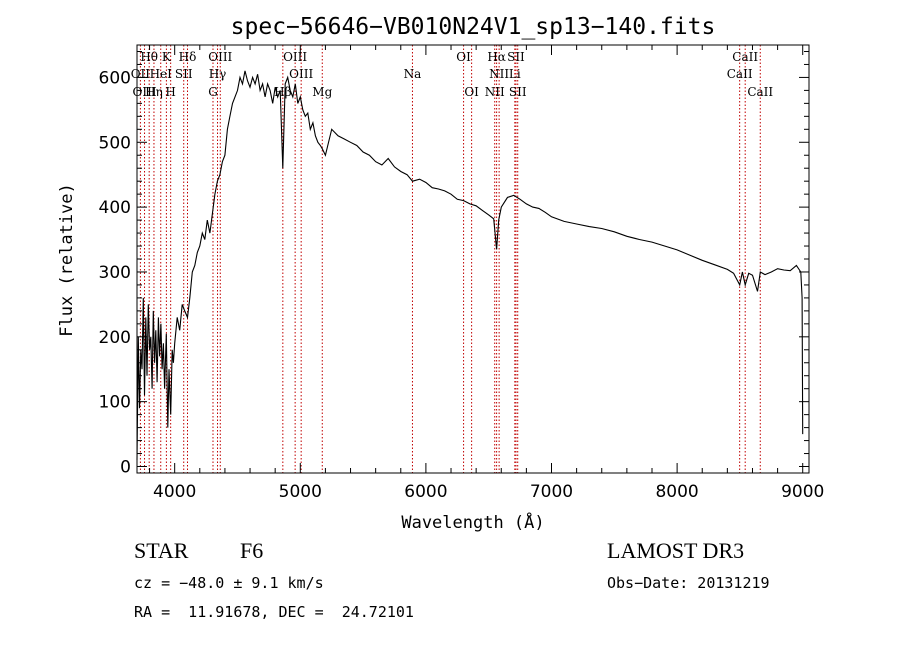 Image resolution: width=900 pixels, height=649 pixels. Describe the element at coordinates (218, 74) in the screenshot. I see `marker-label-10: Hγ` at that location.